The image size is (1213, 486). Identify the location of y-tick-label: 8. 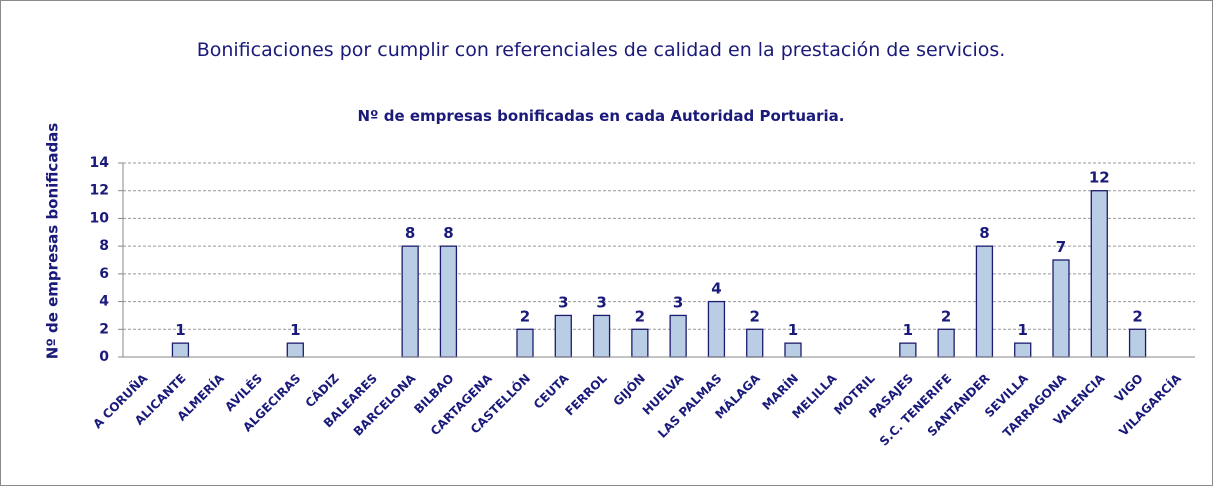
(104, 246).